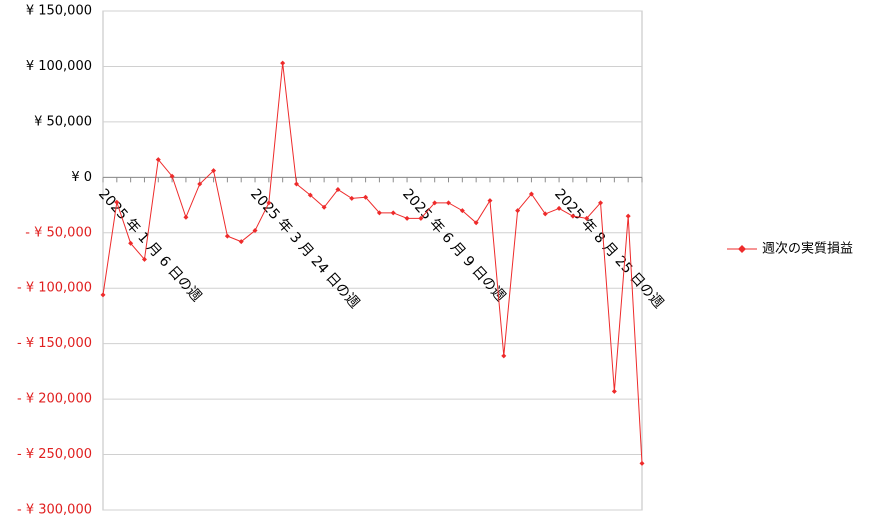 The height and width of the screenshot is (525, 870). Describe the element at coordinates (54, 510) in the screenshot. I see `y-tick-label: - ¥ 300,000` at that location.